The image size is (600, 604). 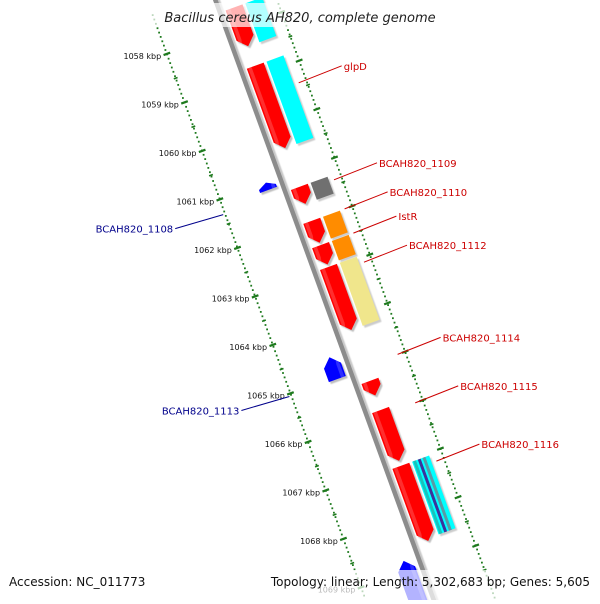 I want to click on gene-label: IstR, so click(x=407, y=217).